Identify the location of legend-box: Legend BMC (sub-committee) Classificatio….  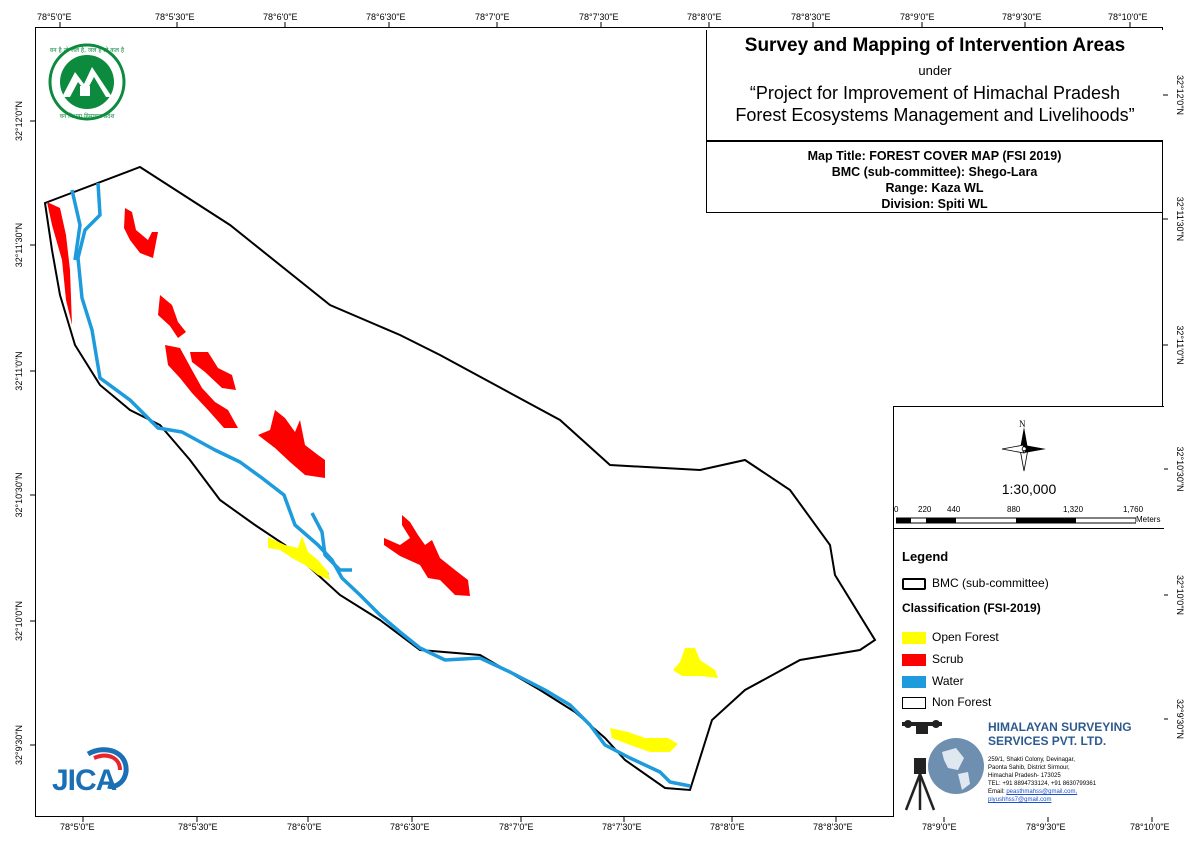
(1028, 622).